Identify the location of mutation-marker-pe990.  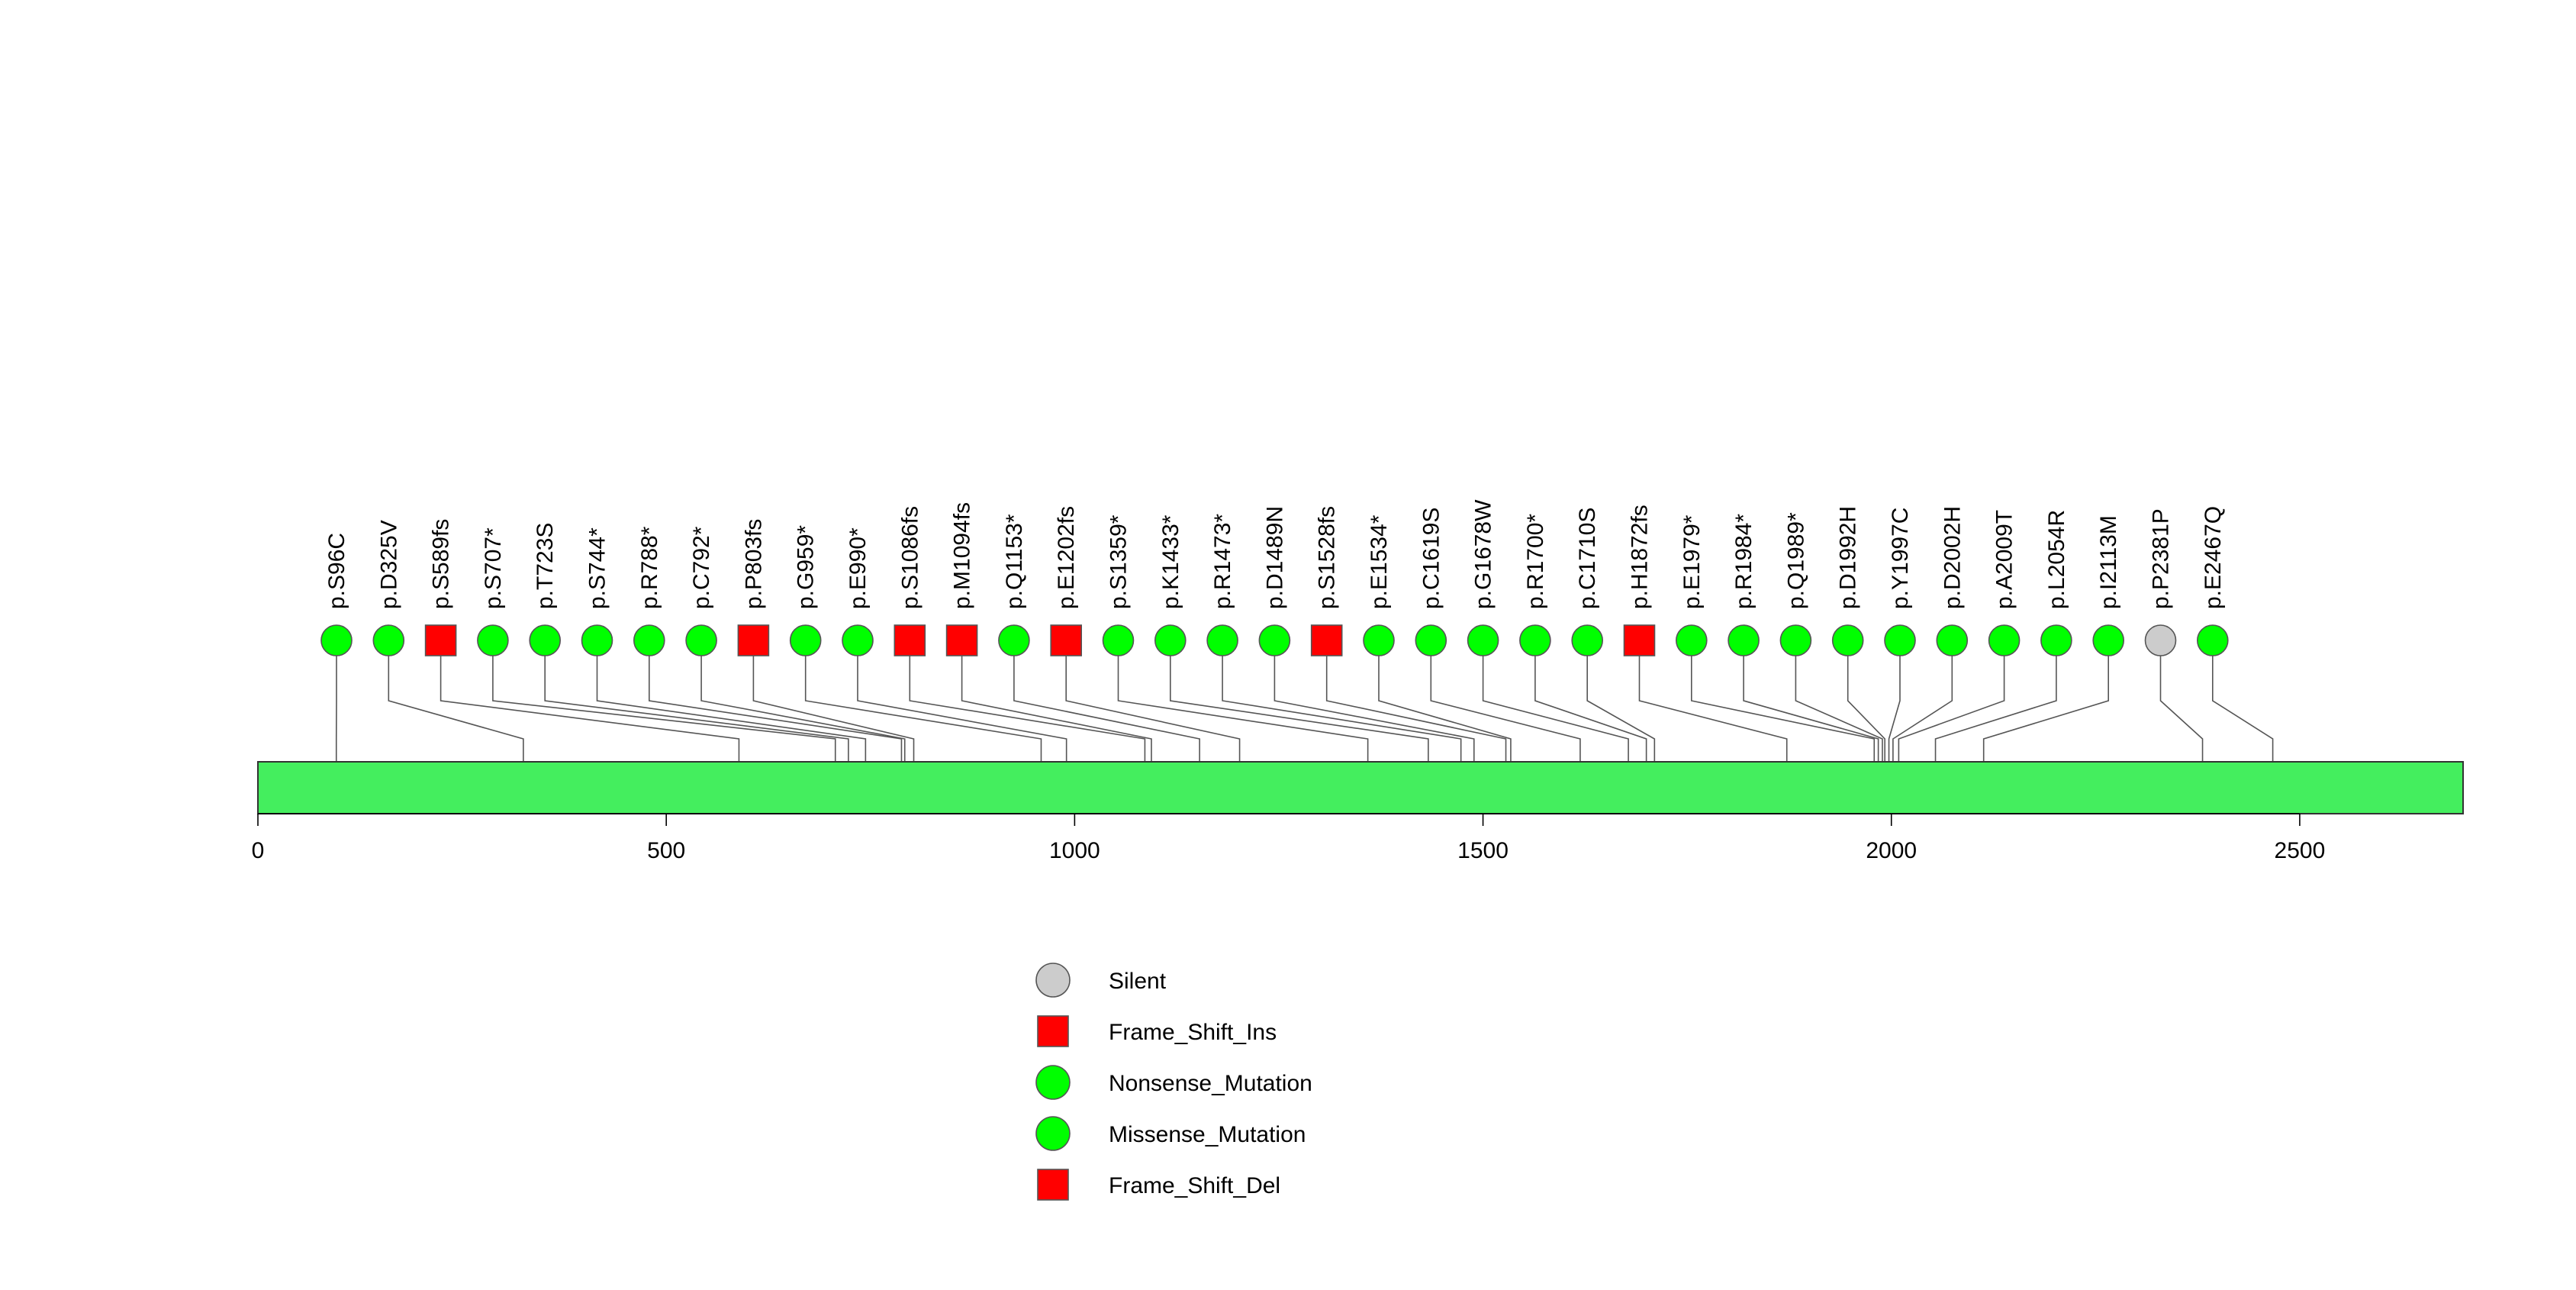
(858, 640).